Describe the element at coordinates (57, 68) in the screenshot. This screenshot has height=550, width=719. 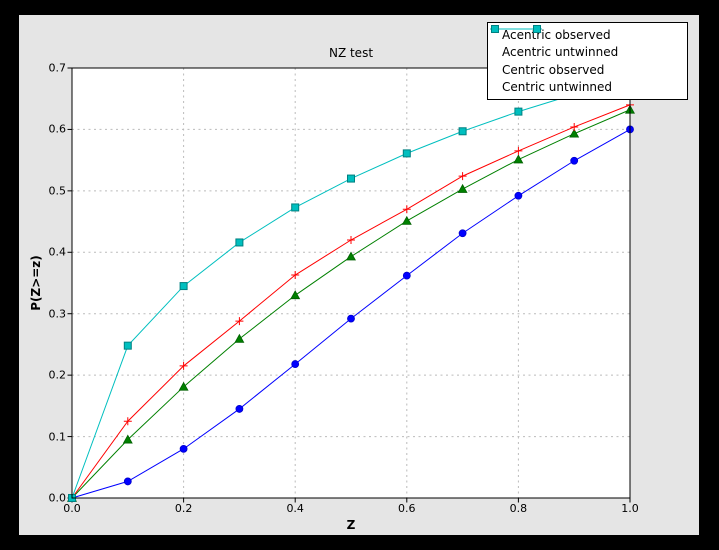
I see `y-tick-label: 0.7` at that location.